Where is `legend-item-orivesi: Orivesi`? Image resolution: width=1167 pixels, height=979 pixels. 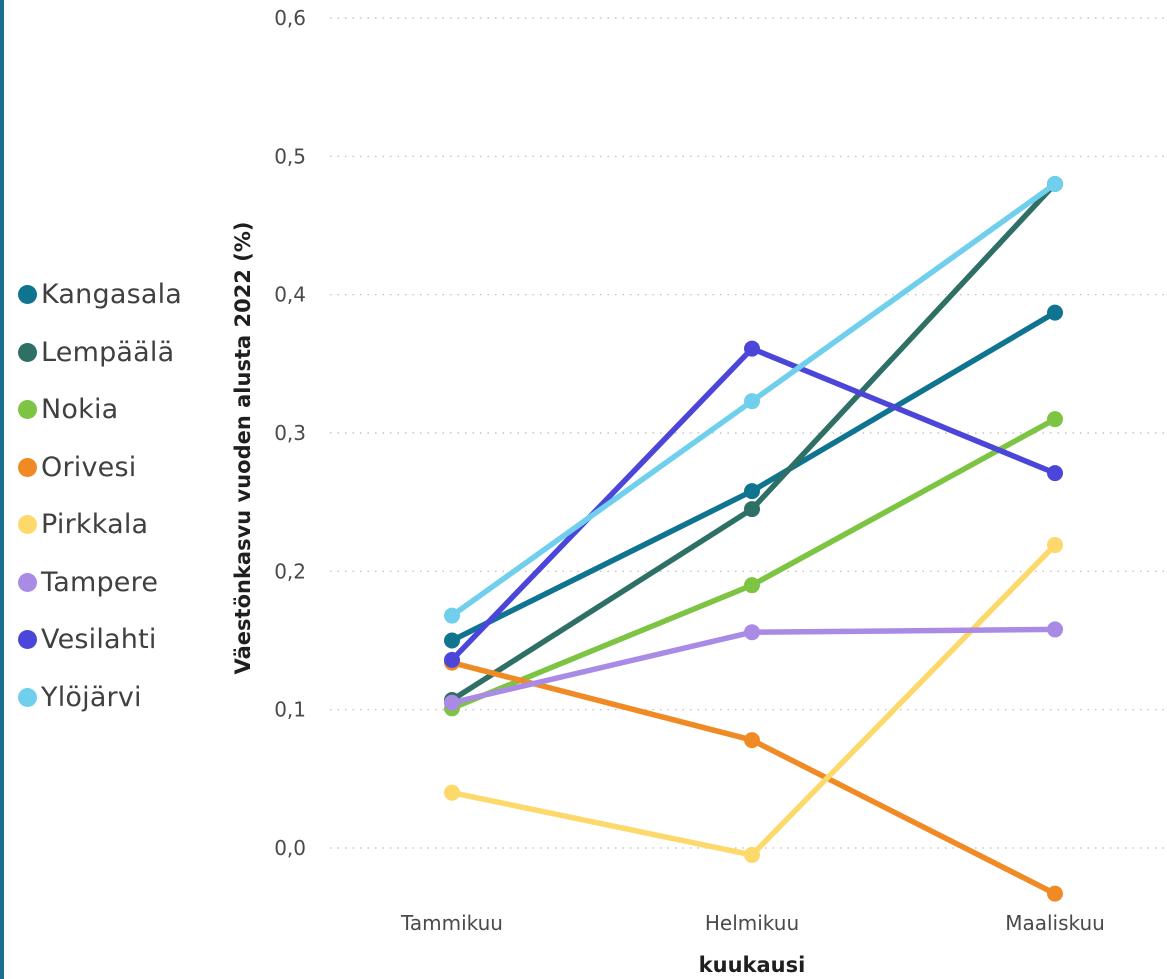
legend-item-orivesi: Orivesi is located at coordinates (100, 468).